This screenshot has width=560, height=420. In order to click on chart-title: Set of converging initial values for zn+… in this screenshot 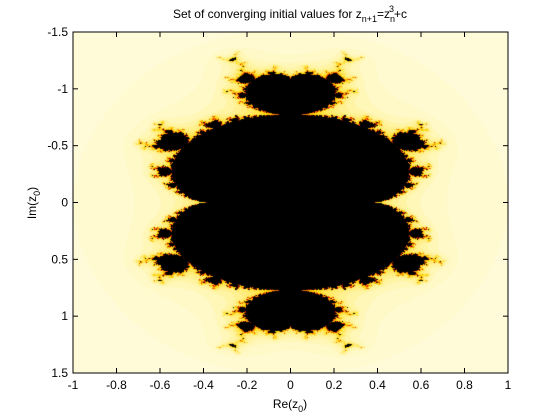, I will do `click(290, 14)`.